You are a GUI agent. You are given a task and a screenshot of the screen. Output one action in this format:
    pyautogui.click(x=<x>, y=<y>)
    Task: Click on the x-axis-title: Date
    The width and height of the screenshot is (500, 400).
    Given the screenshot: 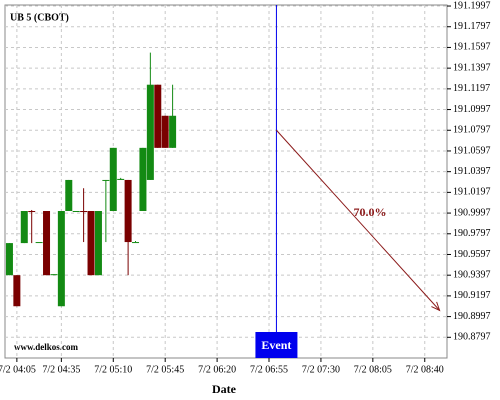 What is the action you would take?
    pyautogui.click(x=224, y=389)
    